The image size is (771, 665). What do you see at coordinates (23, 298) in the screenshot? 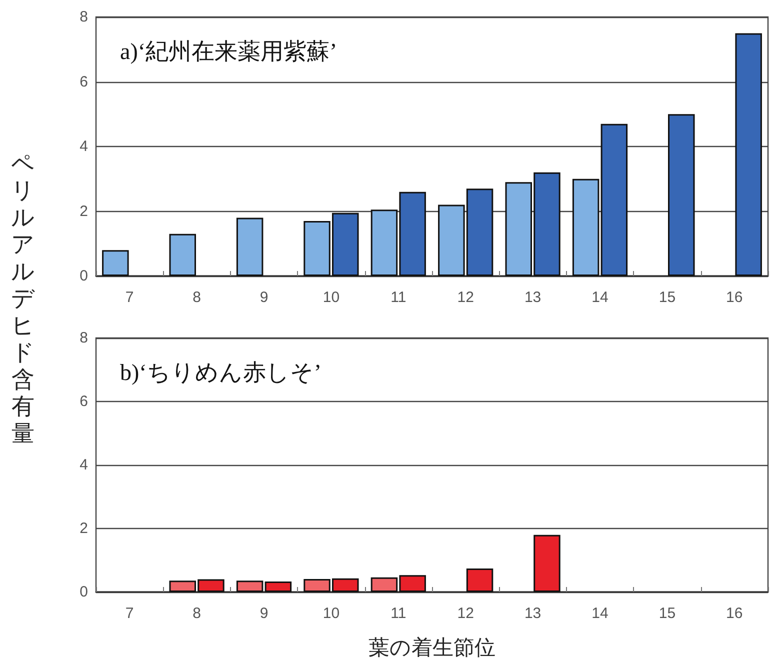
I see `text: ペリルアルデヒド含有量` at bounding box center [23, 298].